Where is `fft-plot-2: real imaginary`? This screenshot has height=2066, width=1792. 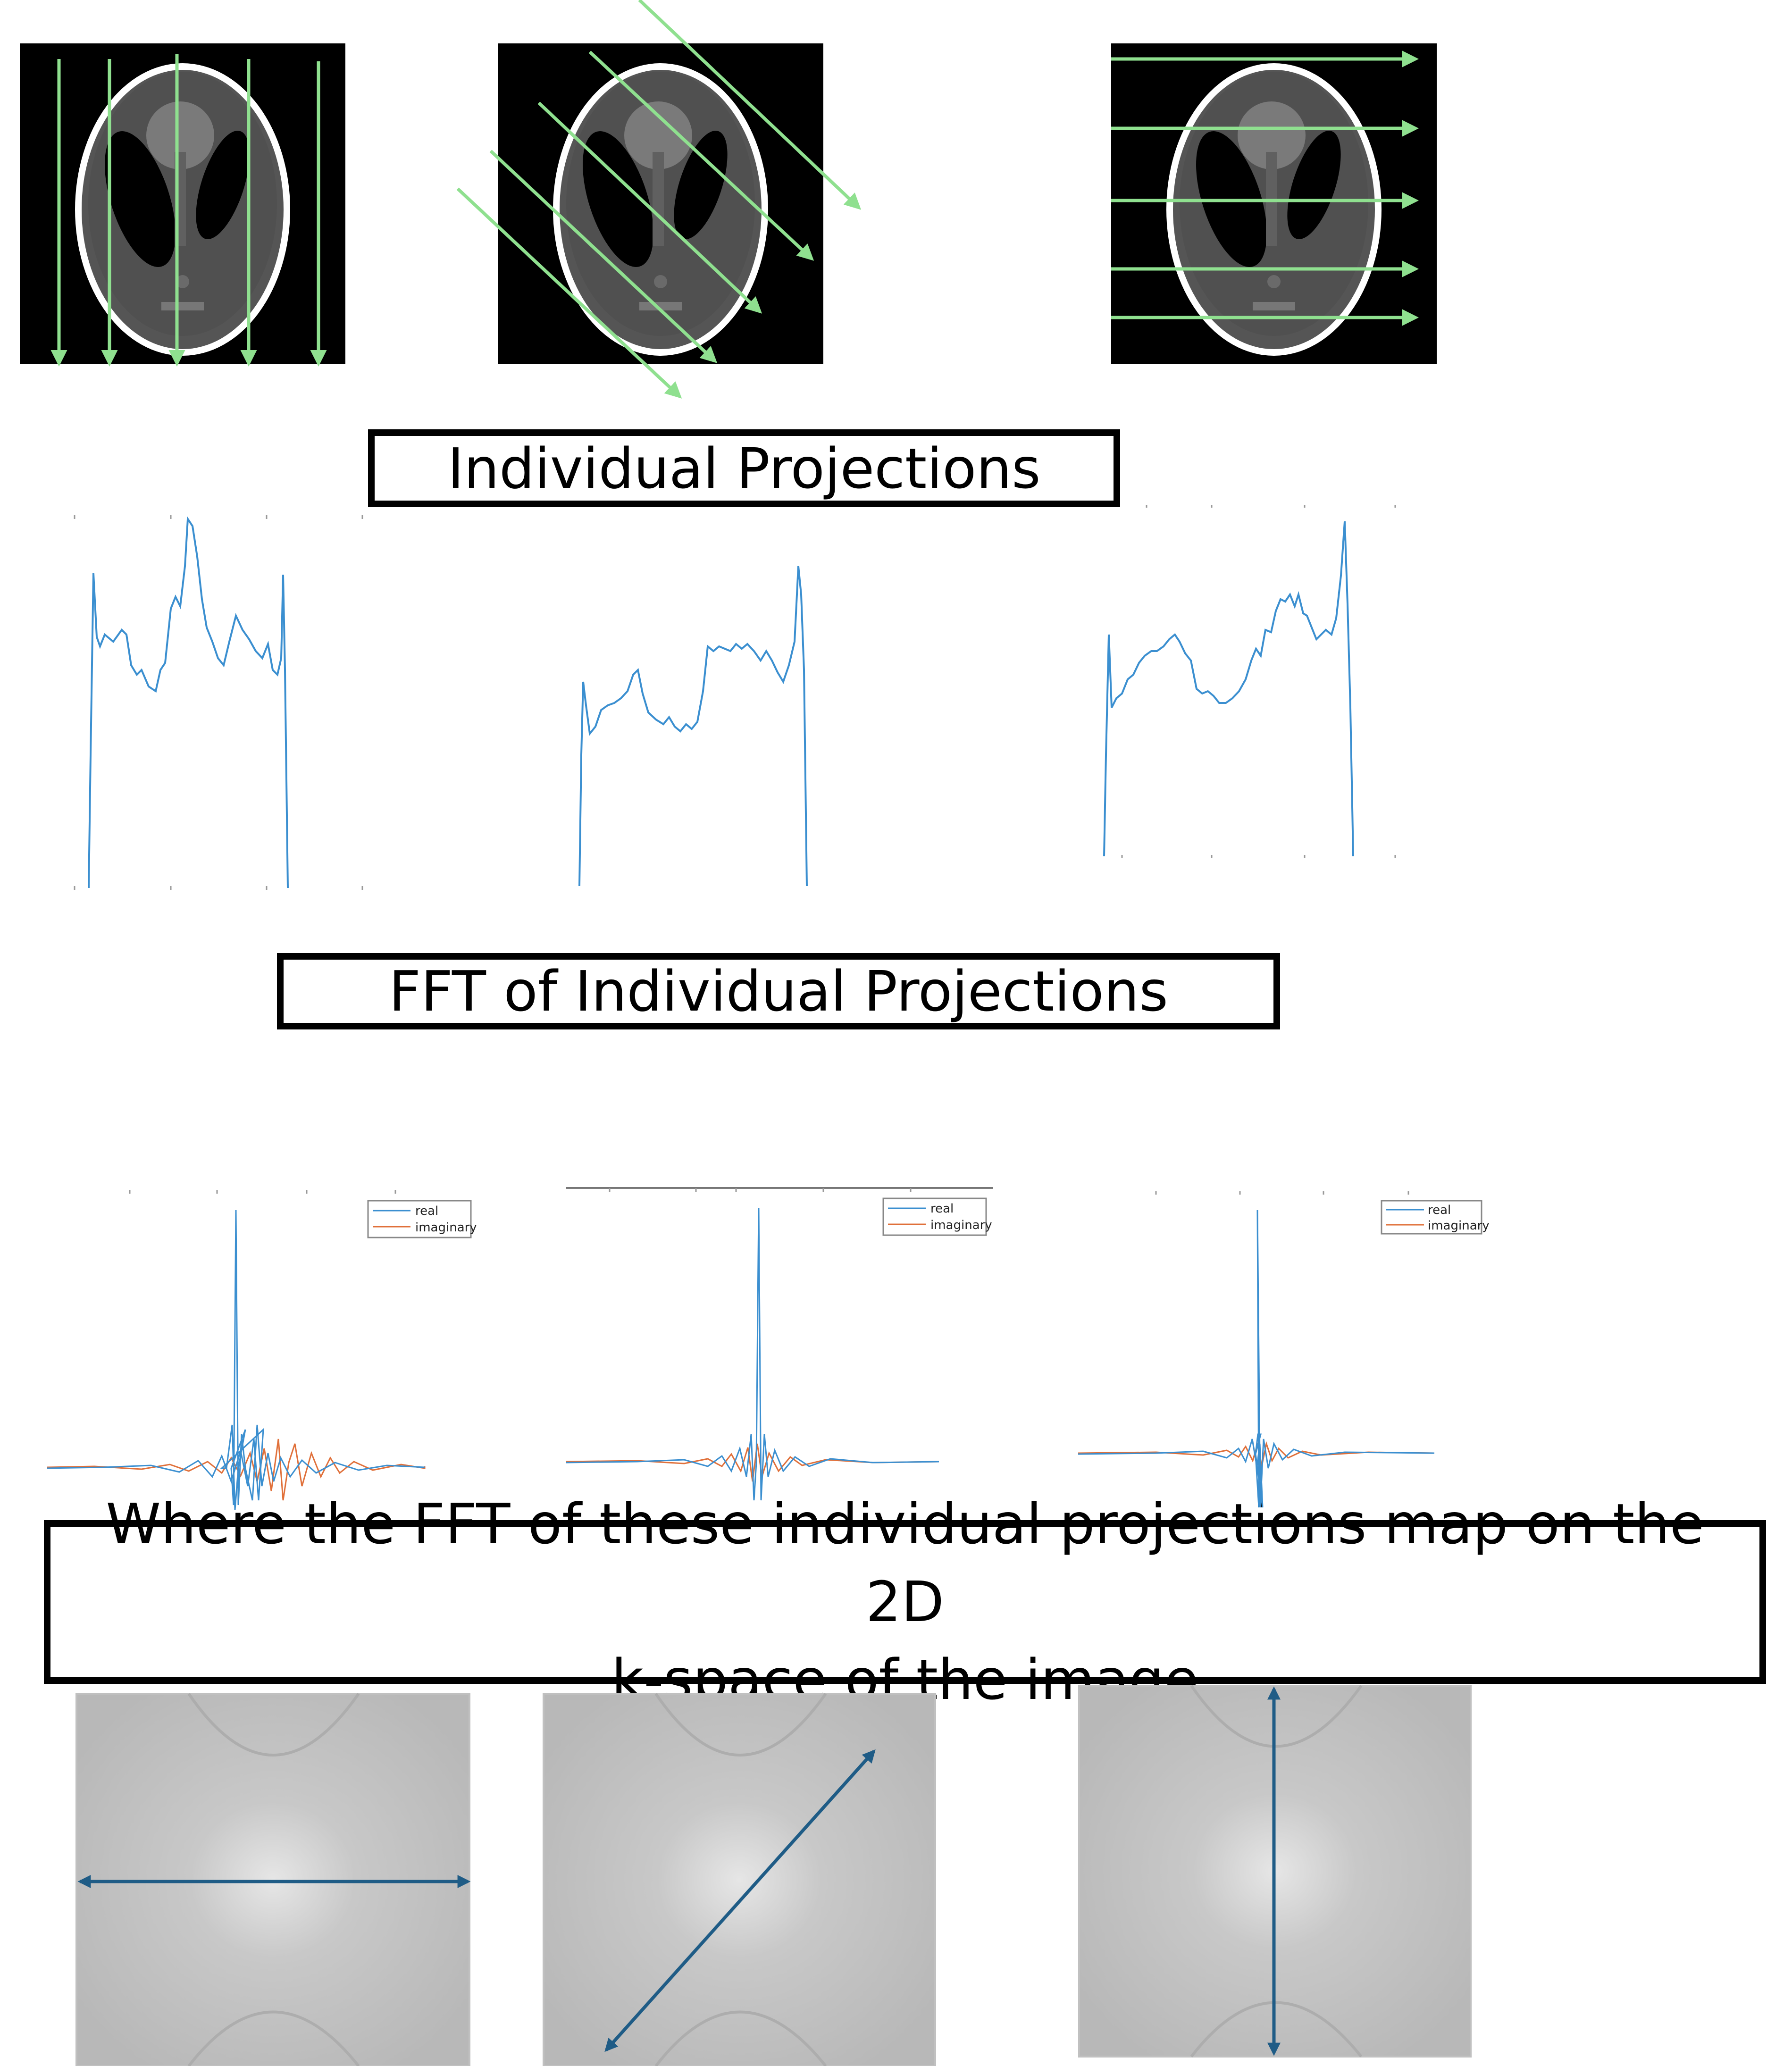
fft-plot-2: real imaginary is located at coordinates (779, 1344).